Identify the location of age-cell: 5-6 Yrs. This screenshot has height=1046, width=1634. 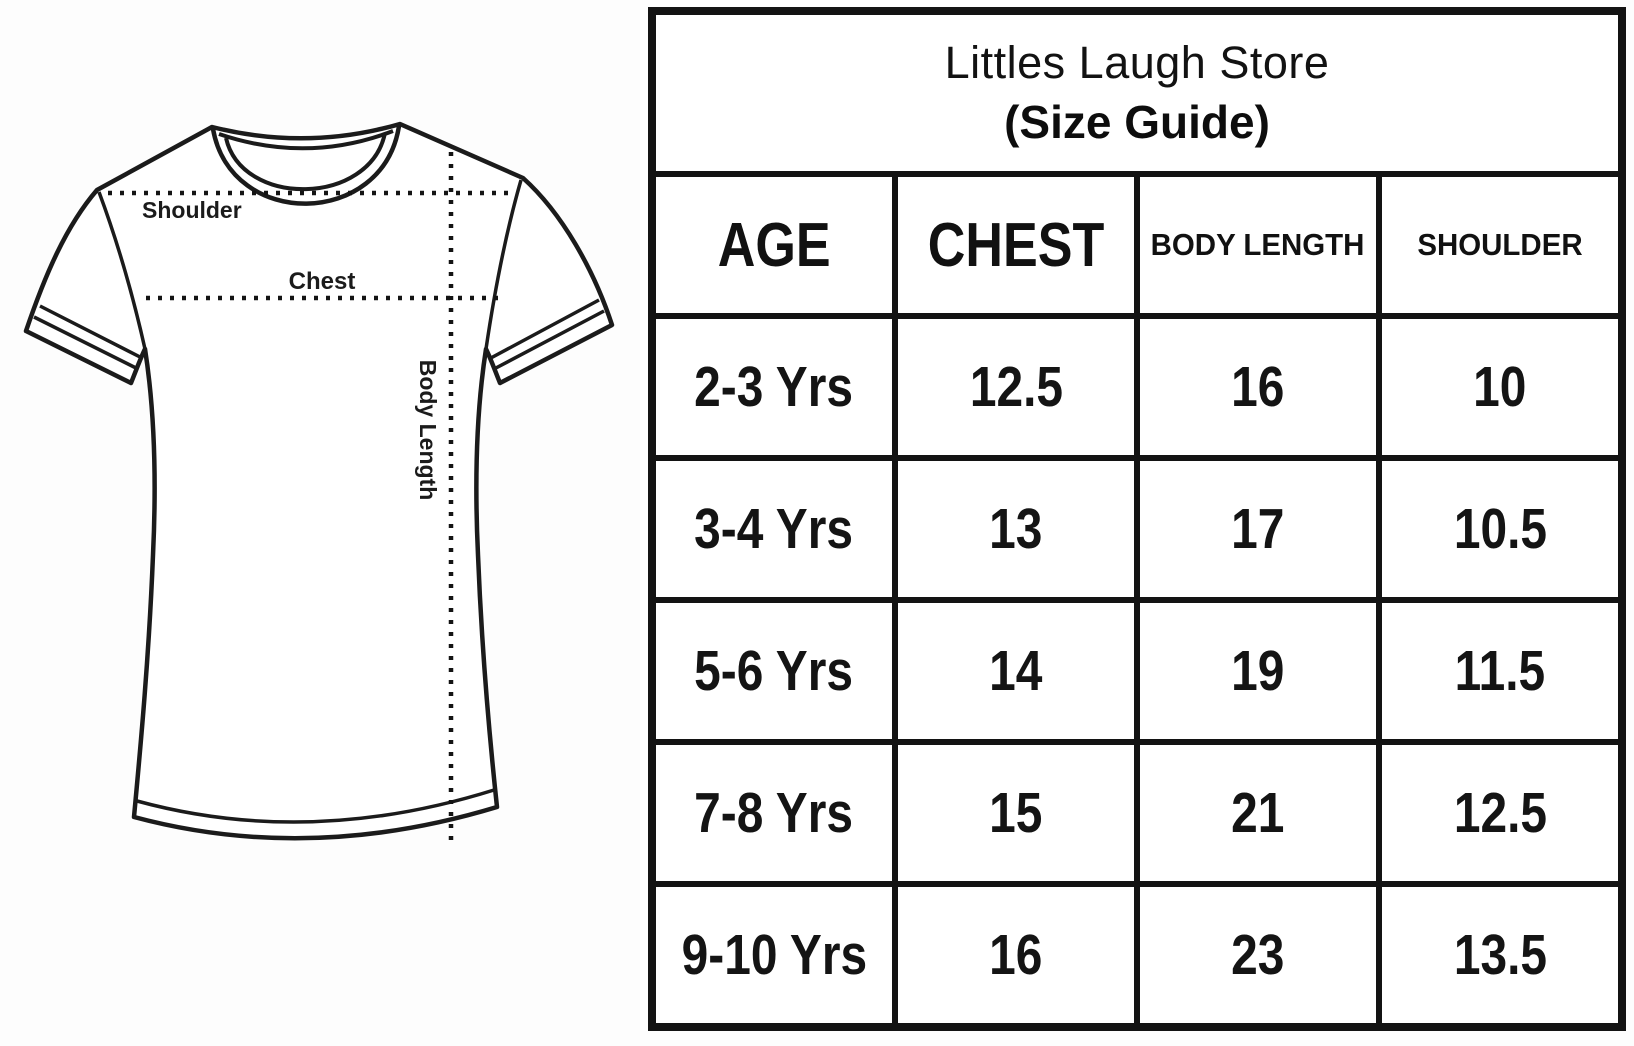
(774, 671).